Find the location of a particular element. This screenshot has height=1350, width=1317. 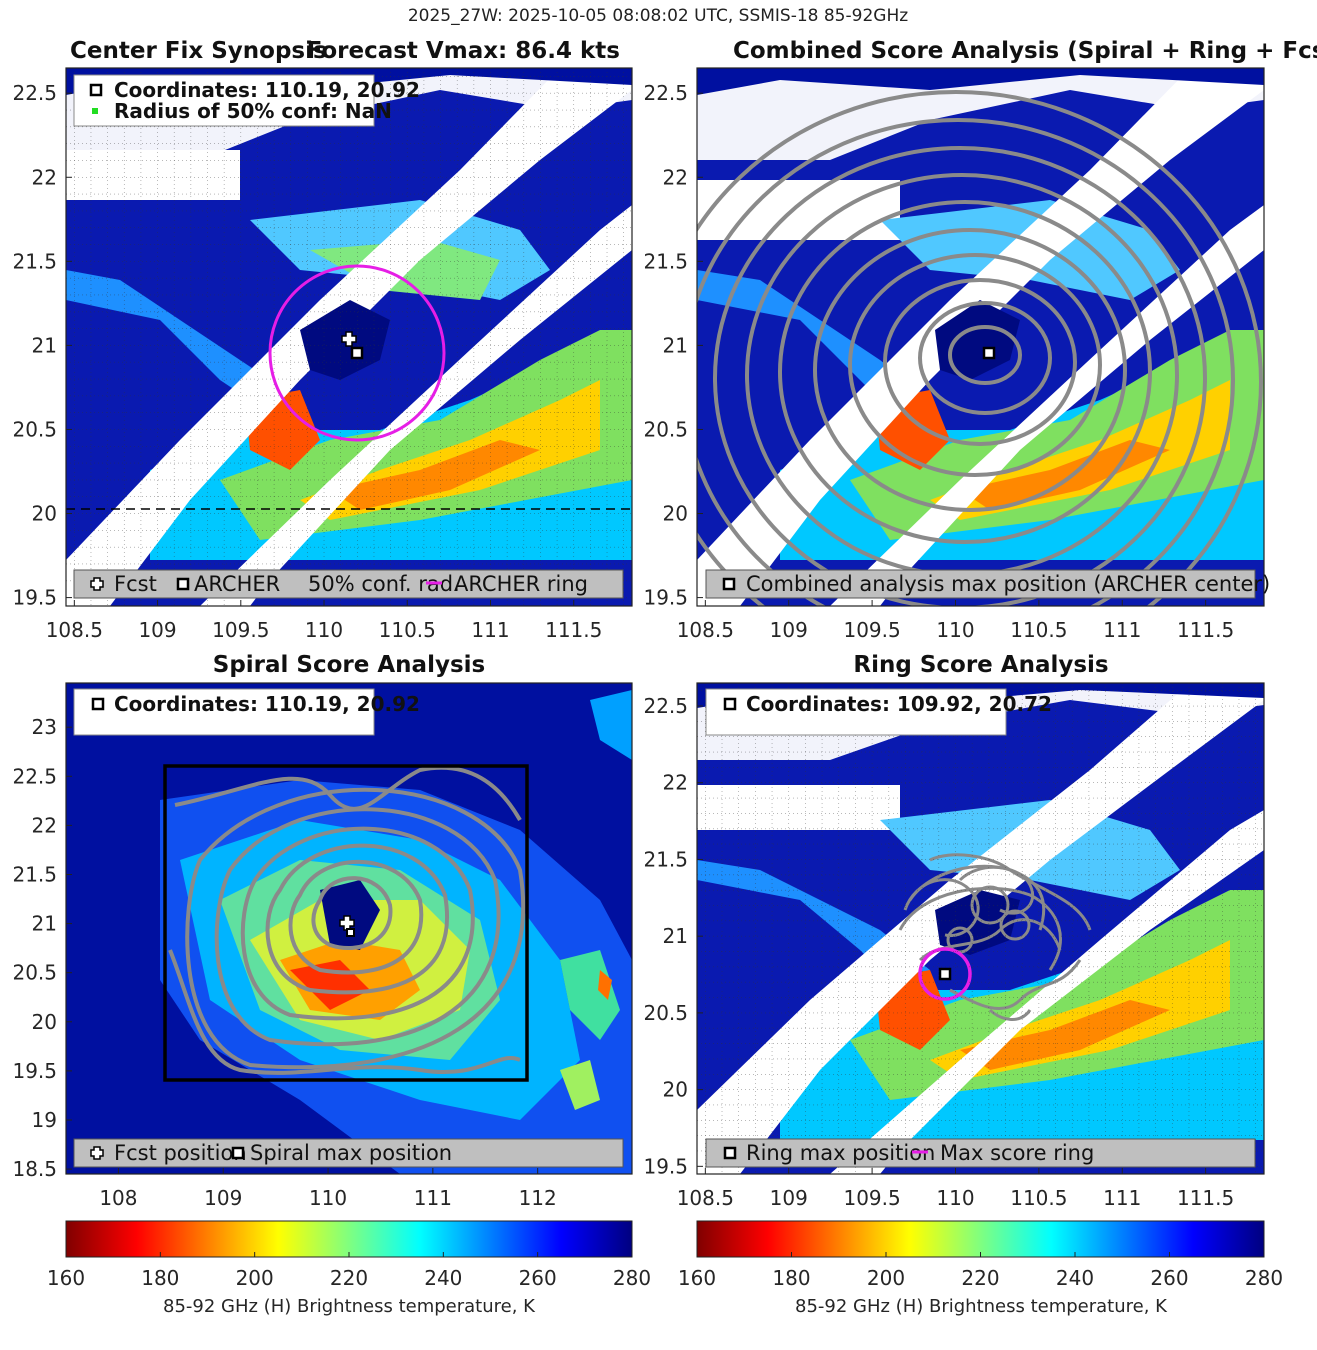

legend-spiral-max: Spiral max position is located at coordinates (351, 1153).